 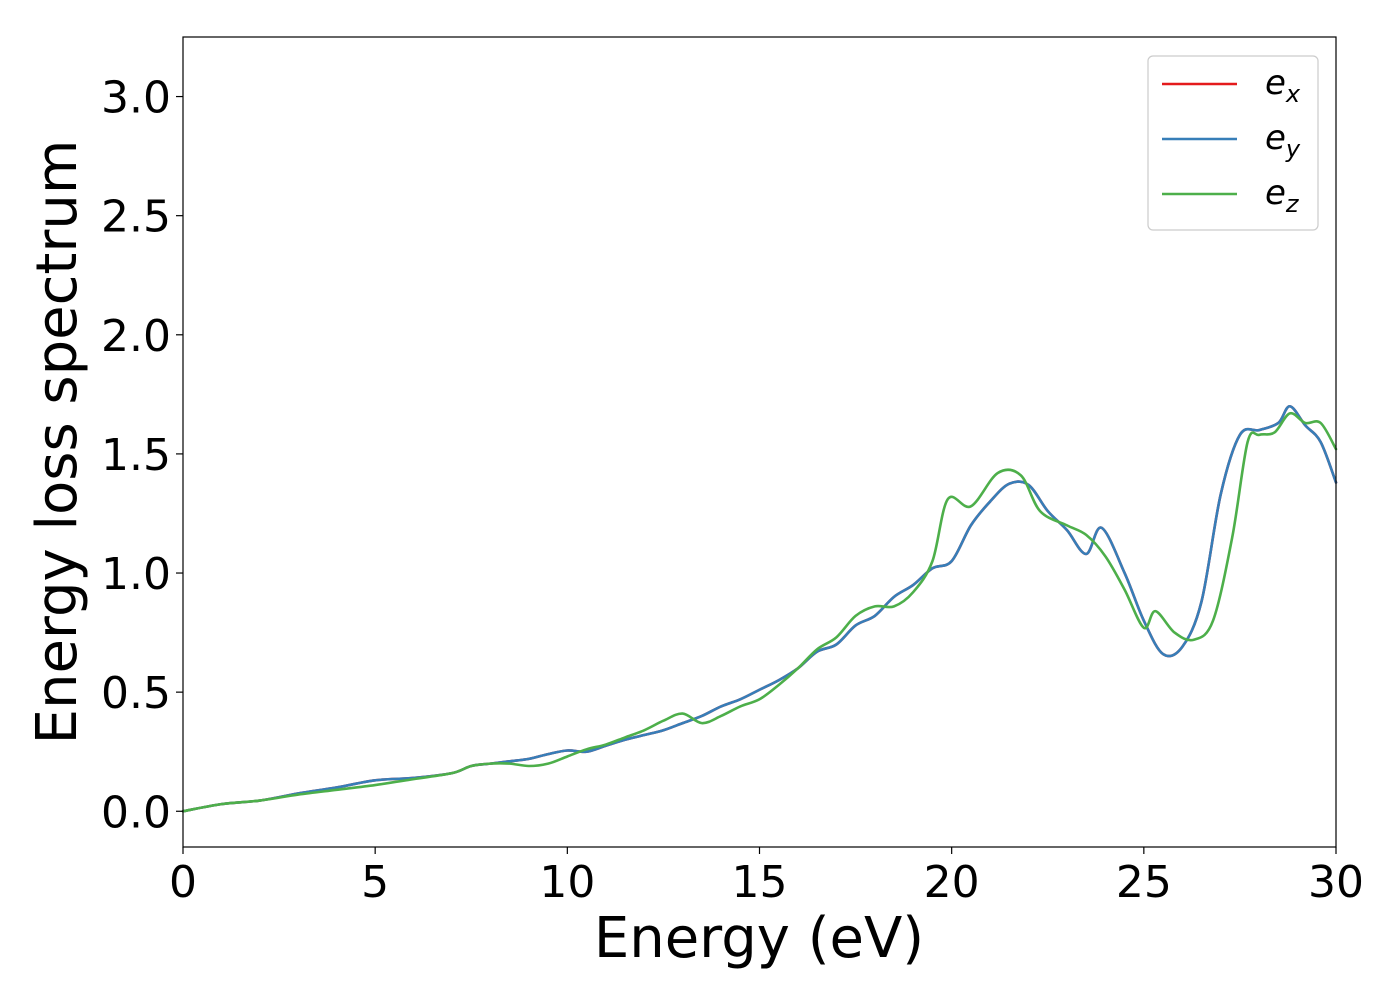 What do you see at coordinates (375, 882) in the screenshot?
I see `x-tick-label: 5` at bounding box center [375, 882].